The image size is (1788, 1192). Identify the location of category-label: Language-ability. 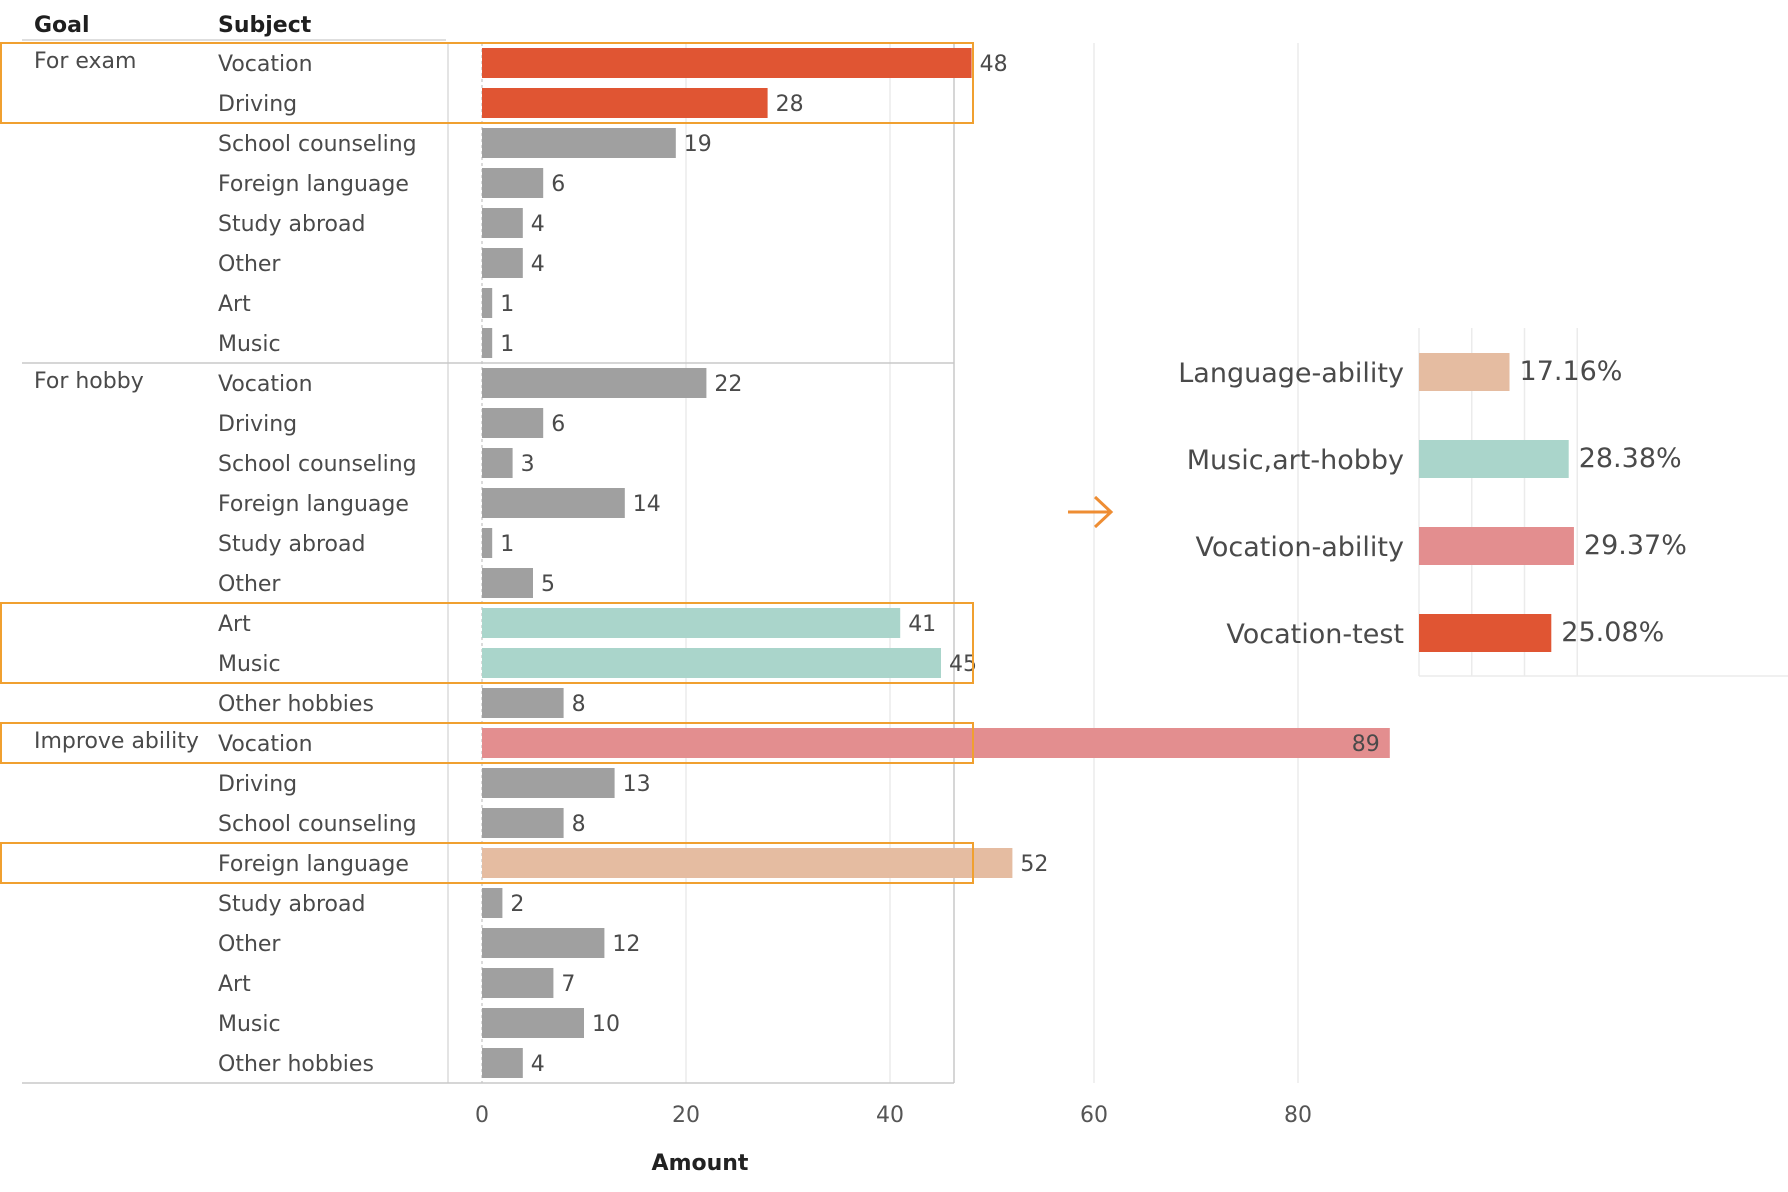
(1291, 373).